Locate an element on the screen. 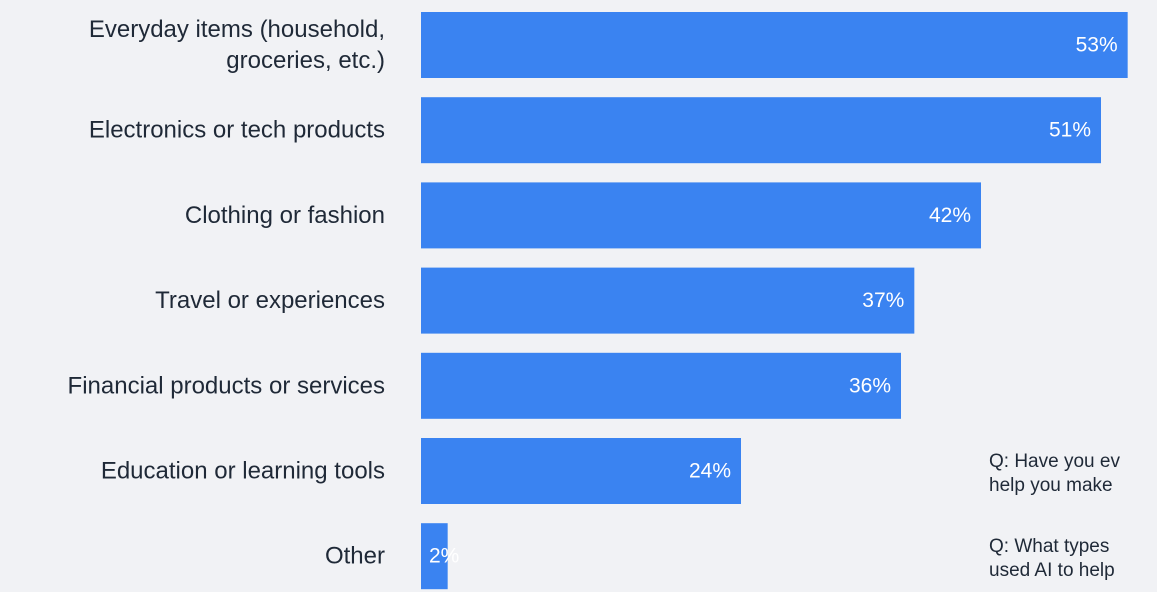 Image resolution: width=1157 pixels, height=592 pixels. category-label-6: Other is located at coordinates (355, 556).